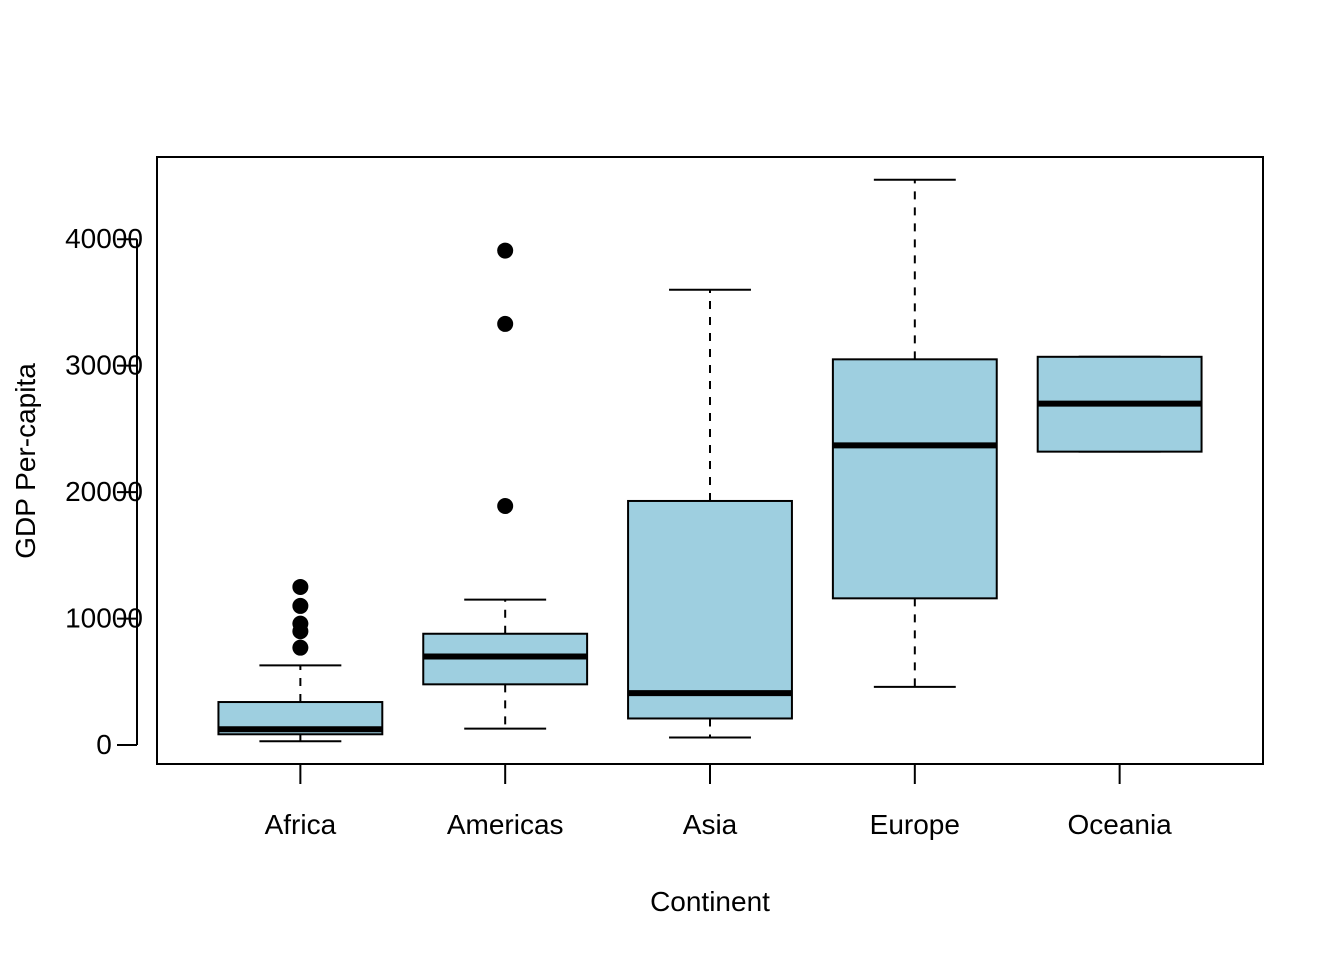 This screenshot has height=960, width=1344. What do you see at coordinates (25, 461) in the screenshot?
I see `y-axis-label: GDP Per-capita` at bounding box center [25, 461].